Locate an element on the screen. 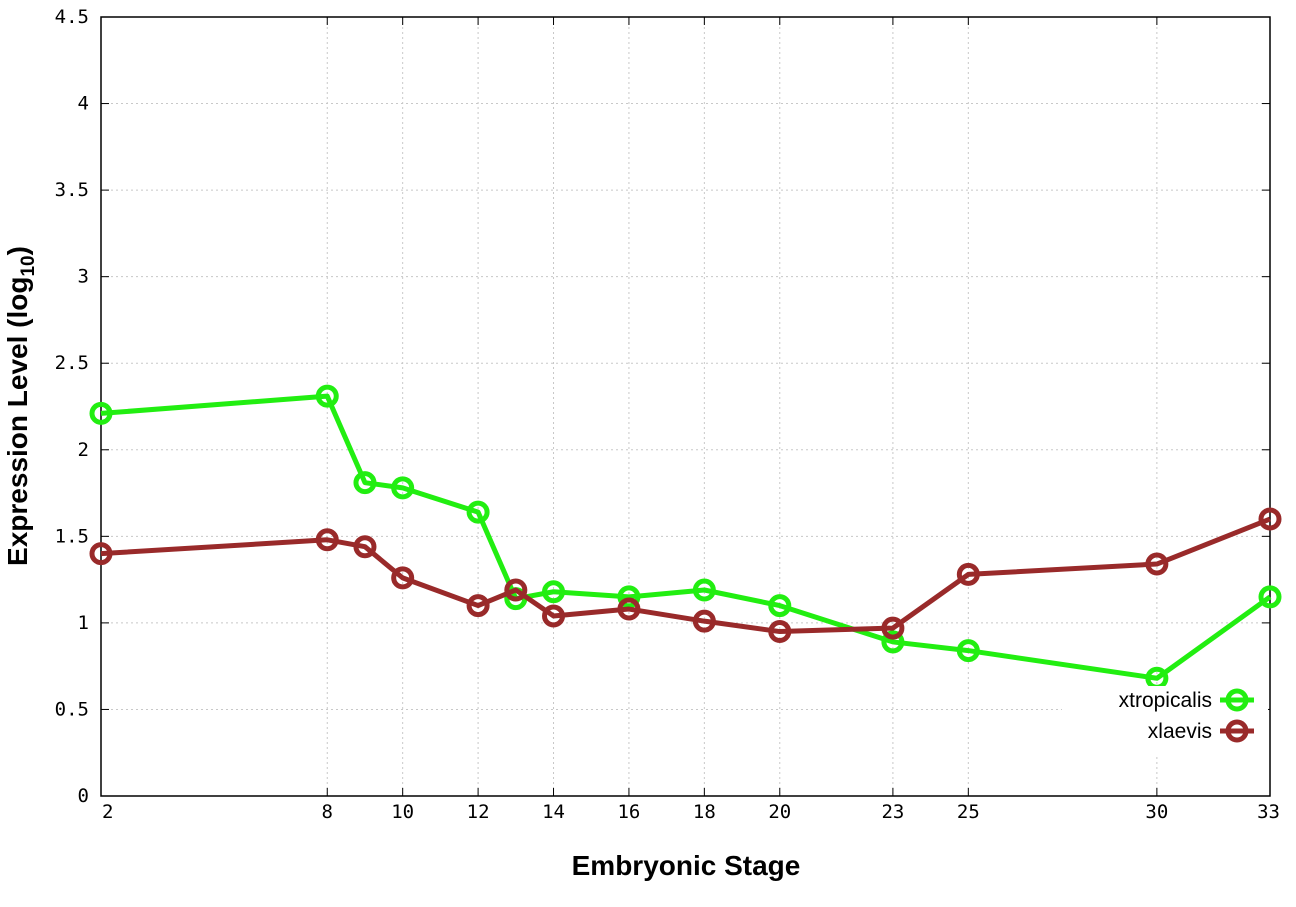 This screenshot has height=907, width=1296. y-tick-label: 3.5 is located at coordinates (72, 190).